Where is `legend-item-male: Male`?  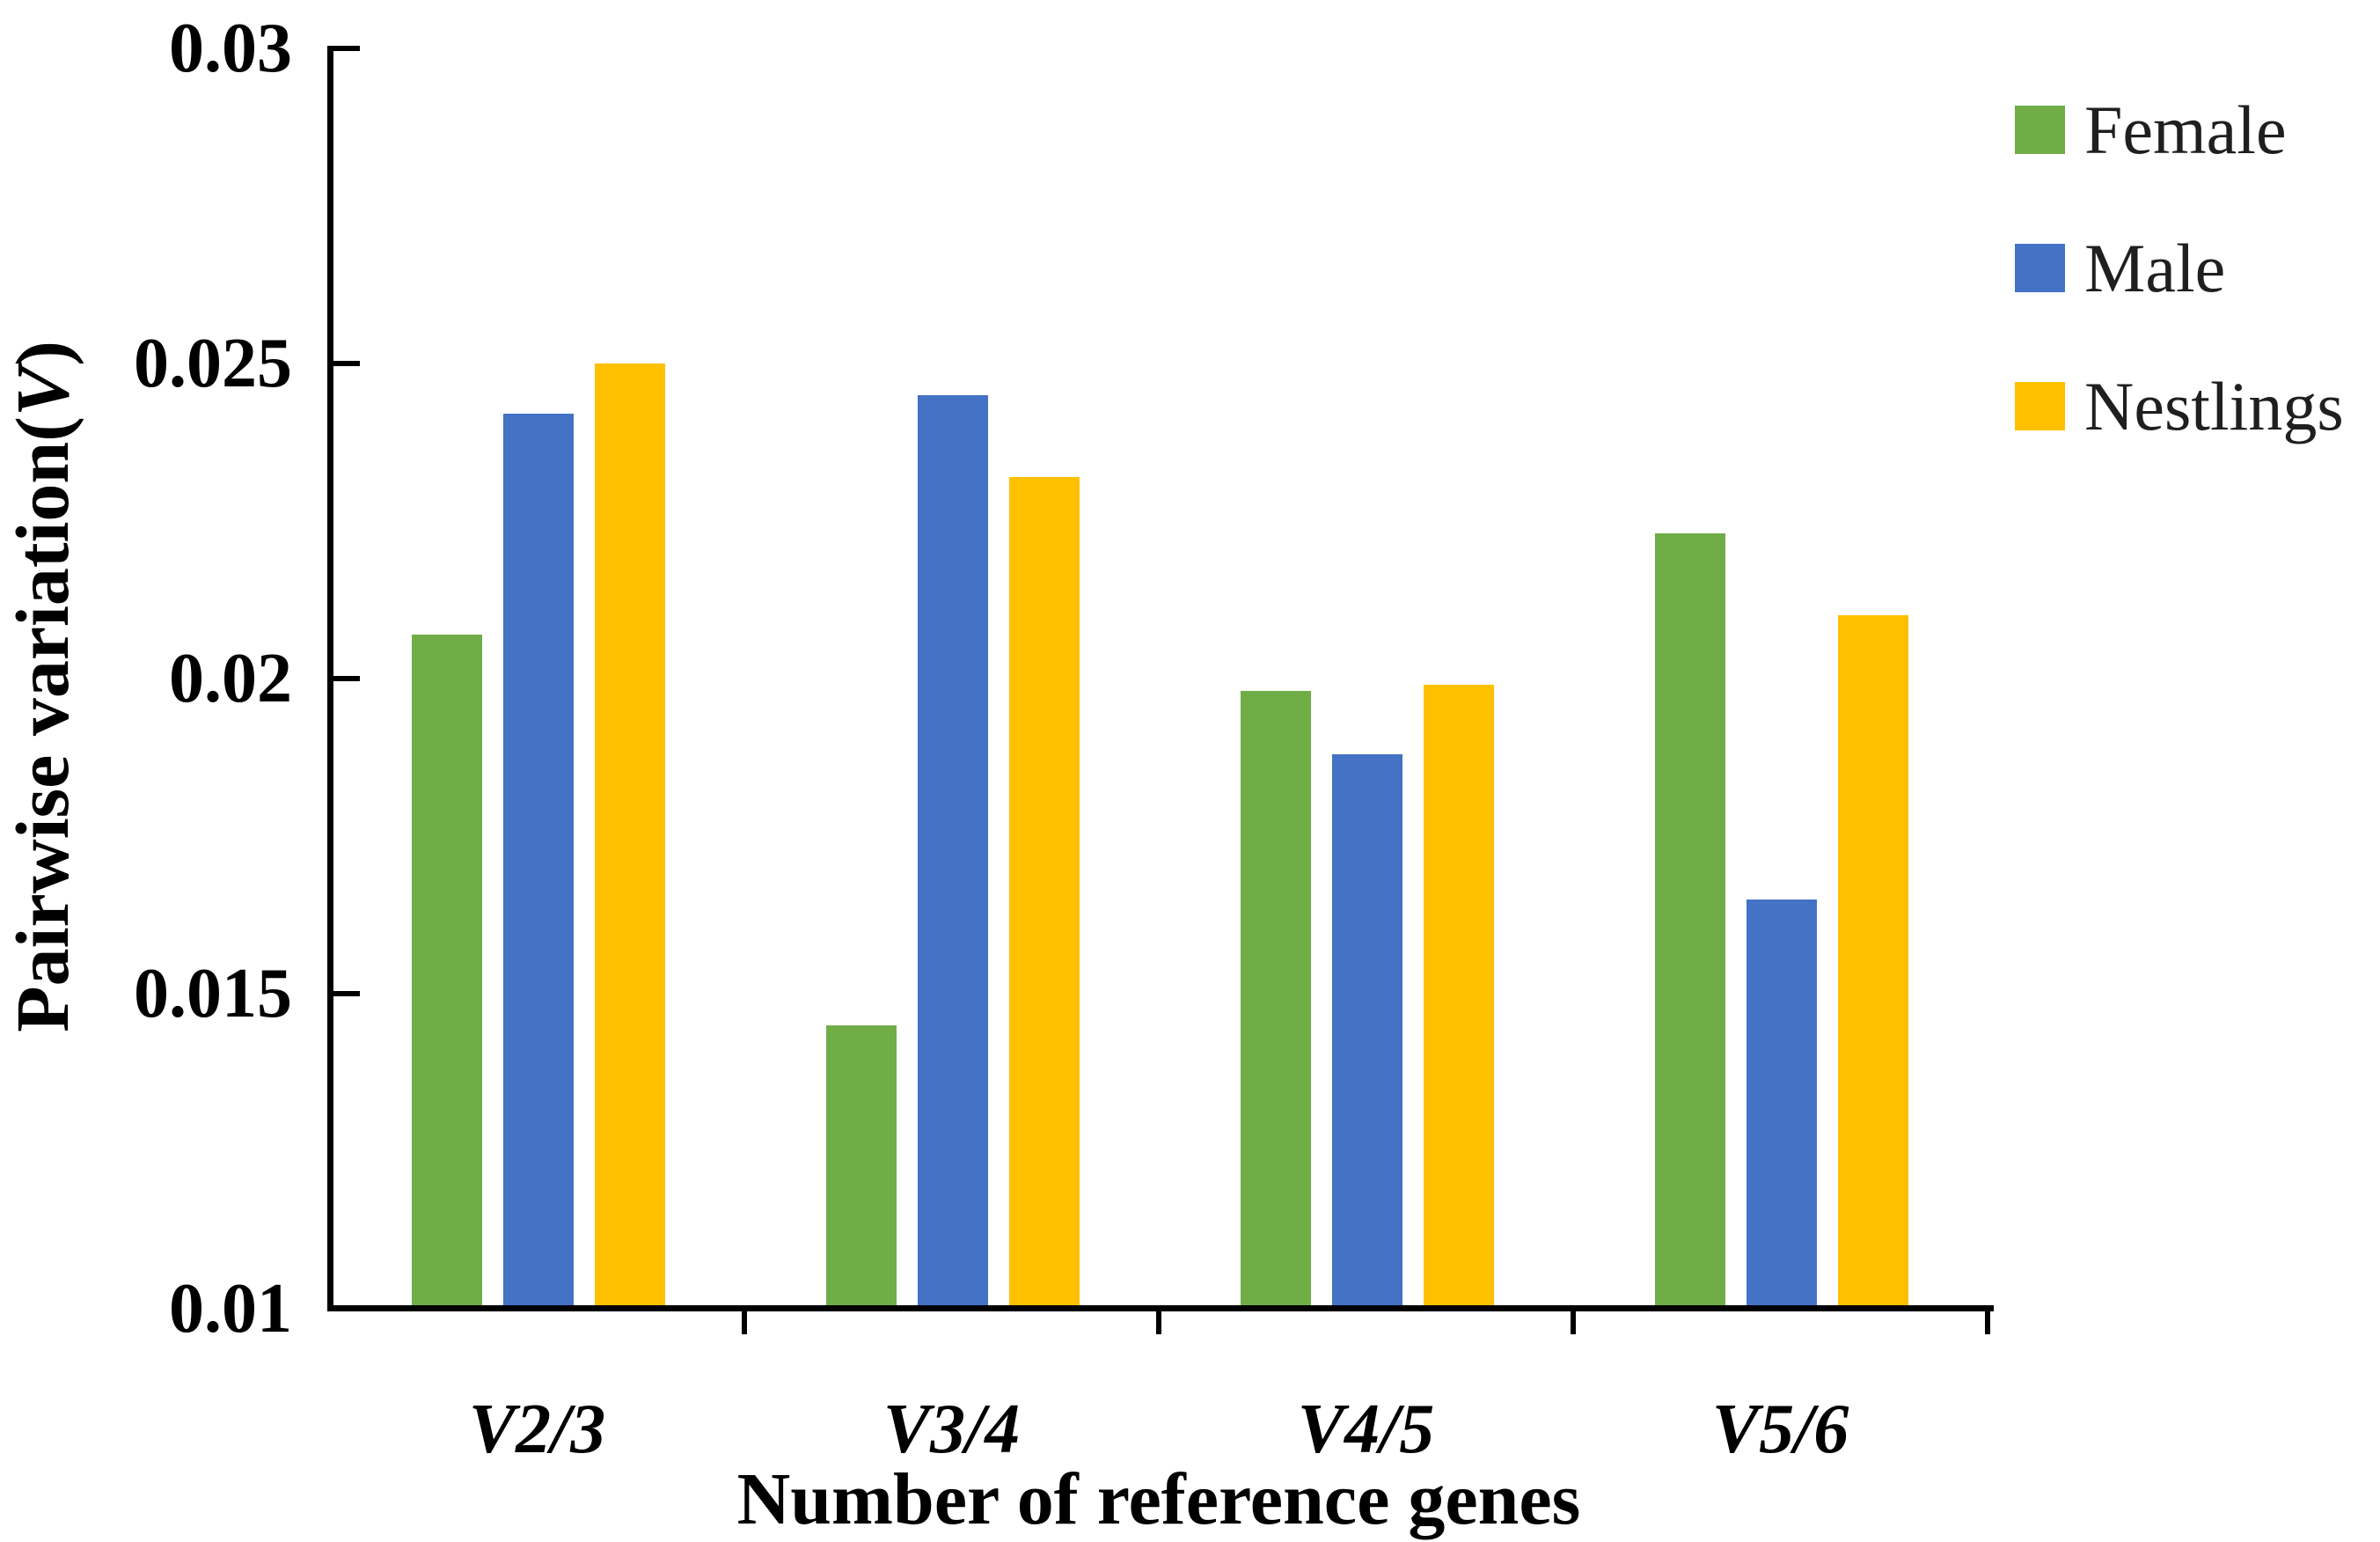
legend-item-male: Male is located at coordinates (2179, 268).